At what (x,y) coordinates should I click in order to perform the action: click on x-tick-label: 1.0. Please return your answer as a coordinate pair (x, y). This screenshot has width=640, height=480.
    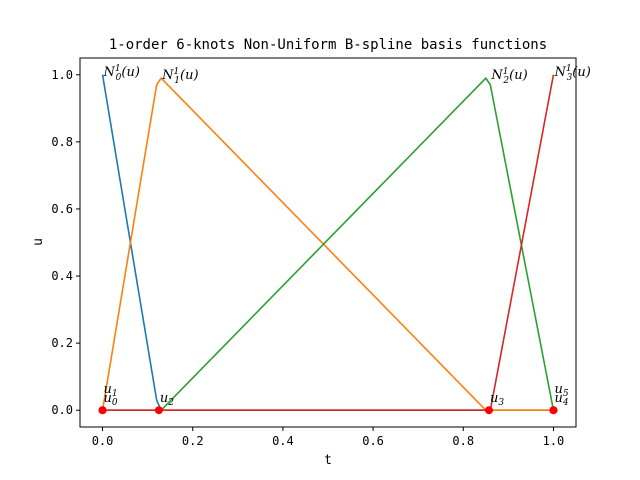
    Looking at the image, I should click on (554, 441).